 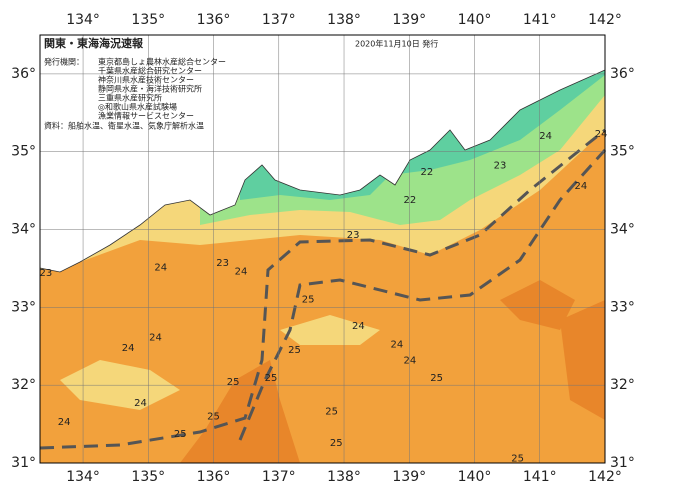 What do you see at coordinates (146, 80) in the screenshot?
I see `issuer: 神奈川県水産技術センター` at bounding box center [146, 80].